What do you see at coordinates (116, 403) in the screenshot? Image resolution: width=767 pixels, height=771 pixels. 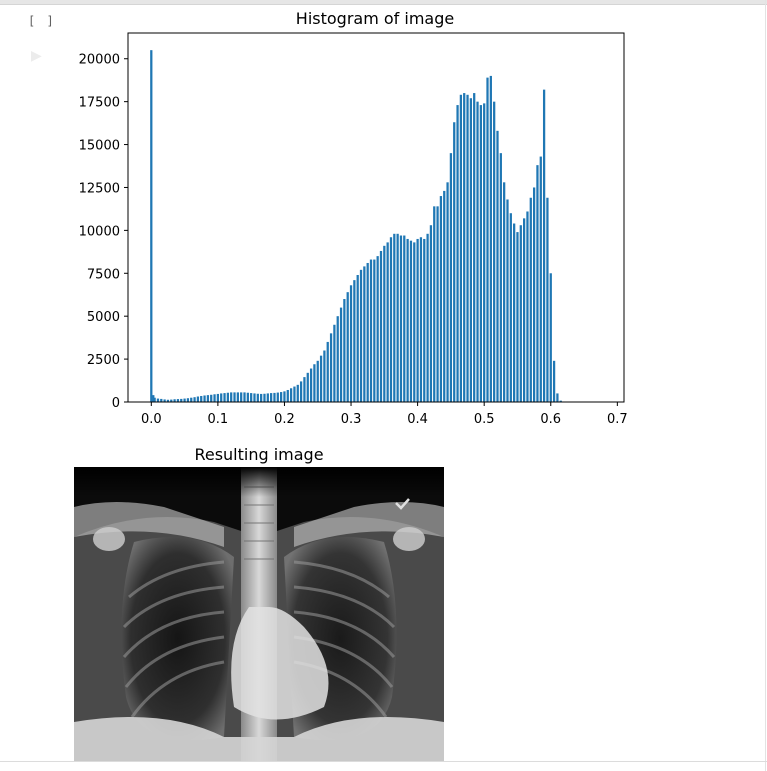 I see `y-tick-label: 0` at bounding box center [116, 403].